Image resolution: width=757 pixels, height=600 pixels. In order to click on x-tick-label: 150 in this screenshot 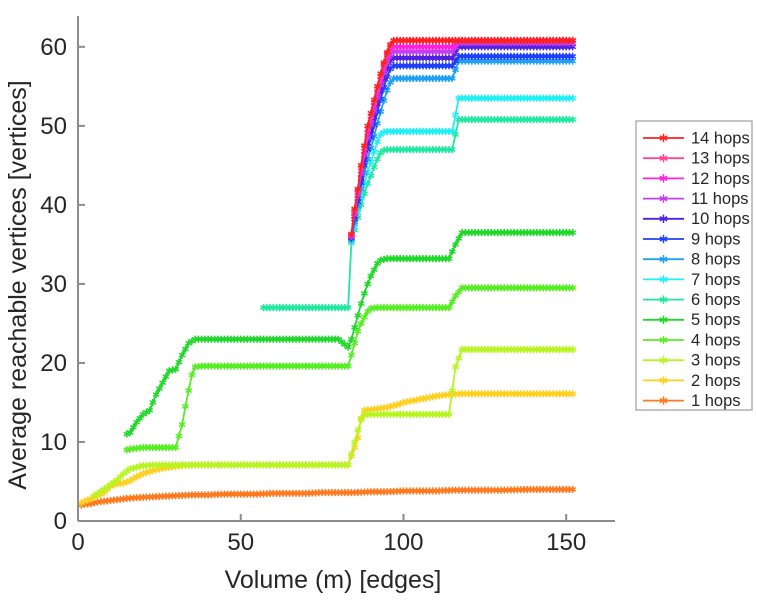, I will do `click(566, 542)`.